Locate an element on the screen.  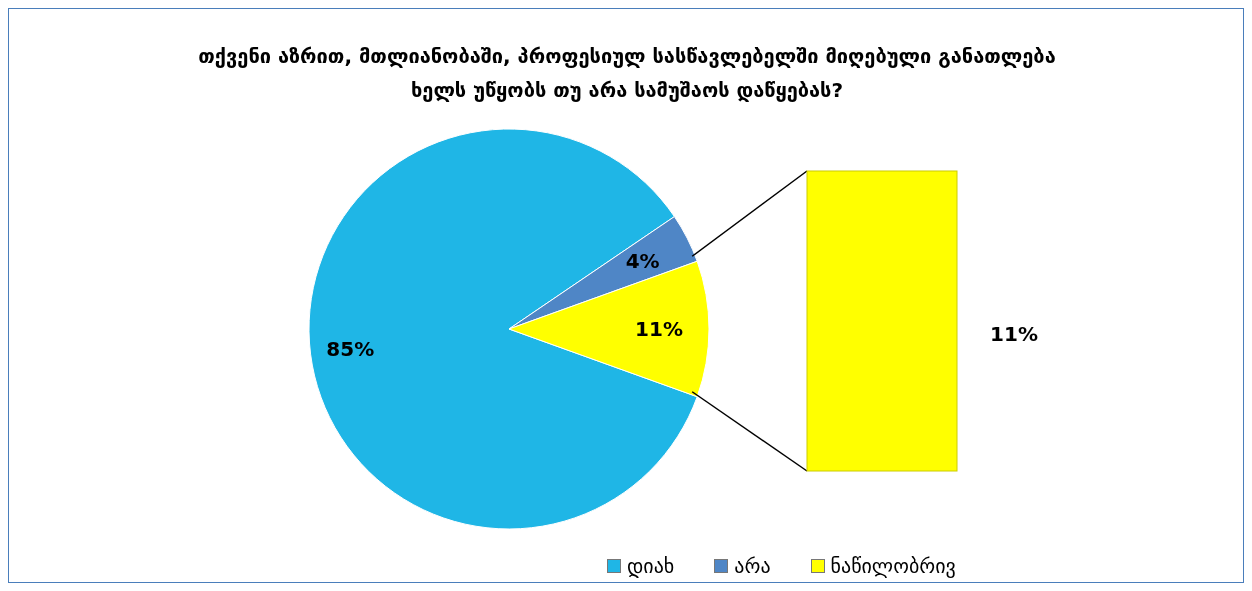
text: 11% is located at coordinates (1014, 334).